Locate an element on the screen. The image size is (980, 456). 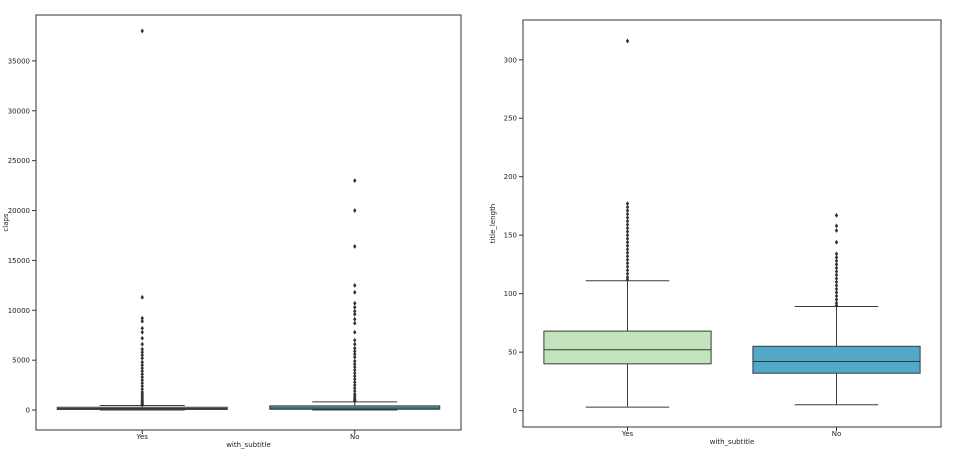
y-tick-label: 150 is located at coordinates (510, 236).